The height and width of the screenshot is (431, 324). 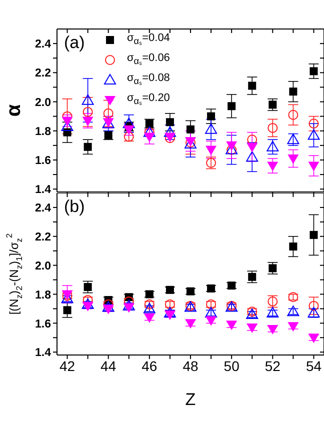 I want to click on legend-label: σ$_{αₛ}$=0.04, so click(x=148, y=40).